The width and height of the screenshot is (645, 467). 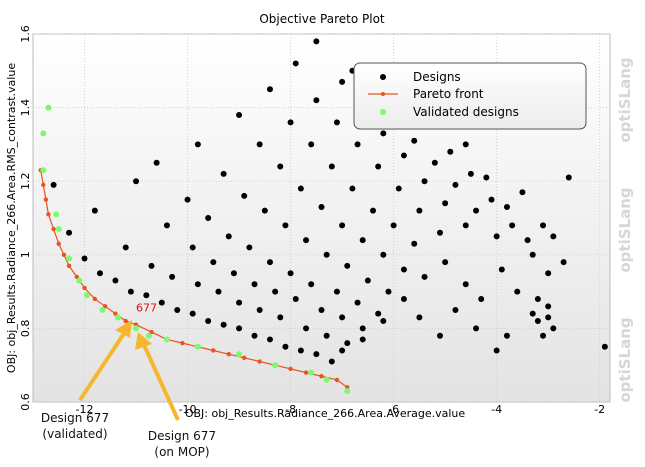 I want to click on annotation-validated: Design 677 (validated), so click(x=75, y=426).